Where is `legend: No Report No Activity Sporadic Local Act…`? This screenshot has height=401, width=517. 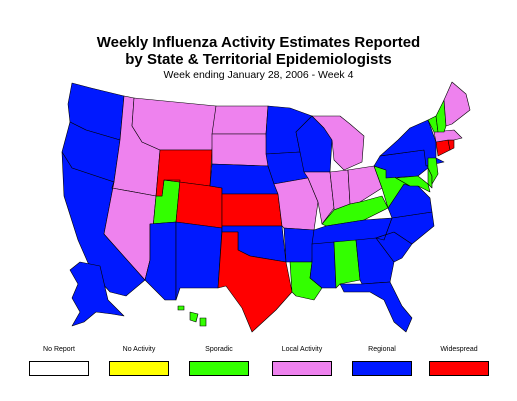 legend: No Report No Activity Sporadic Local Act… is located at coordinates (258, 366).